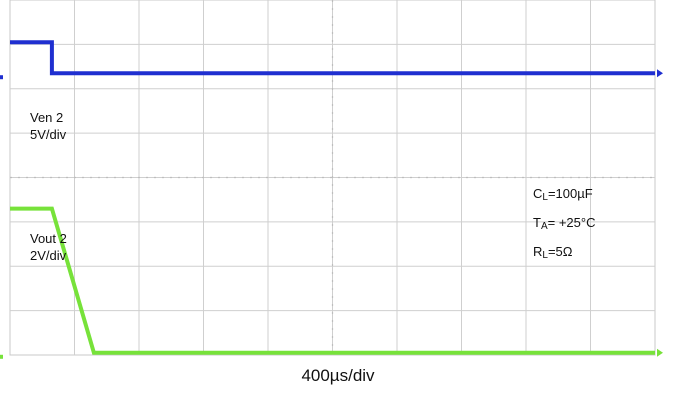 This screenshot has width=676, height=399. I want to click on ch2-label: Vout 2, so click(48, 238).